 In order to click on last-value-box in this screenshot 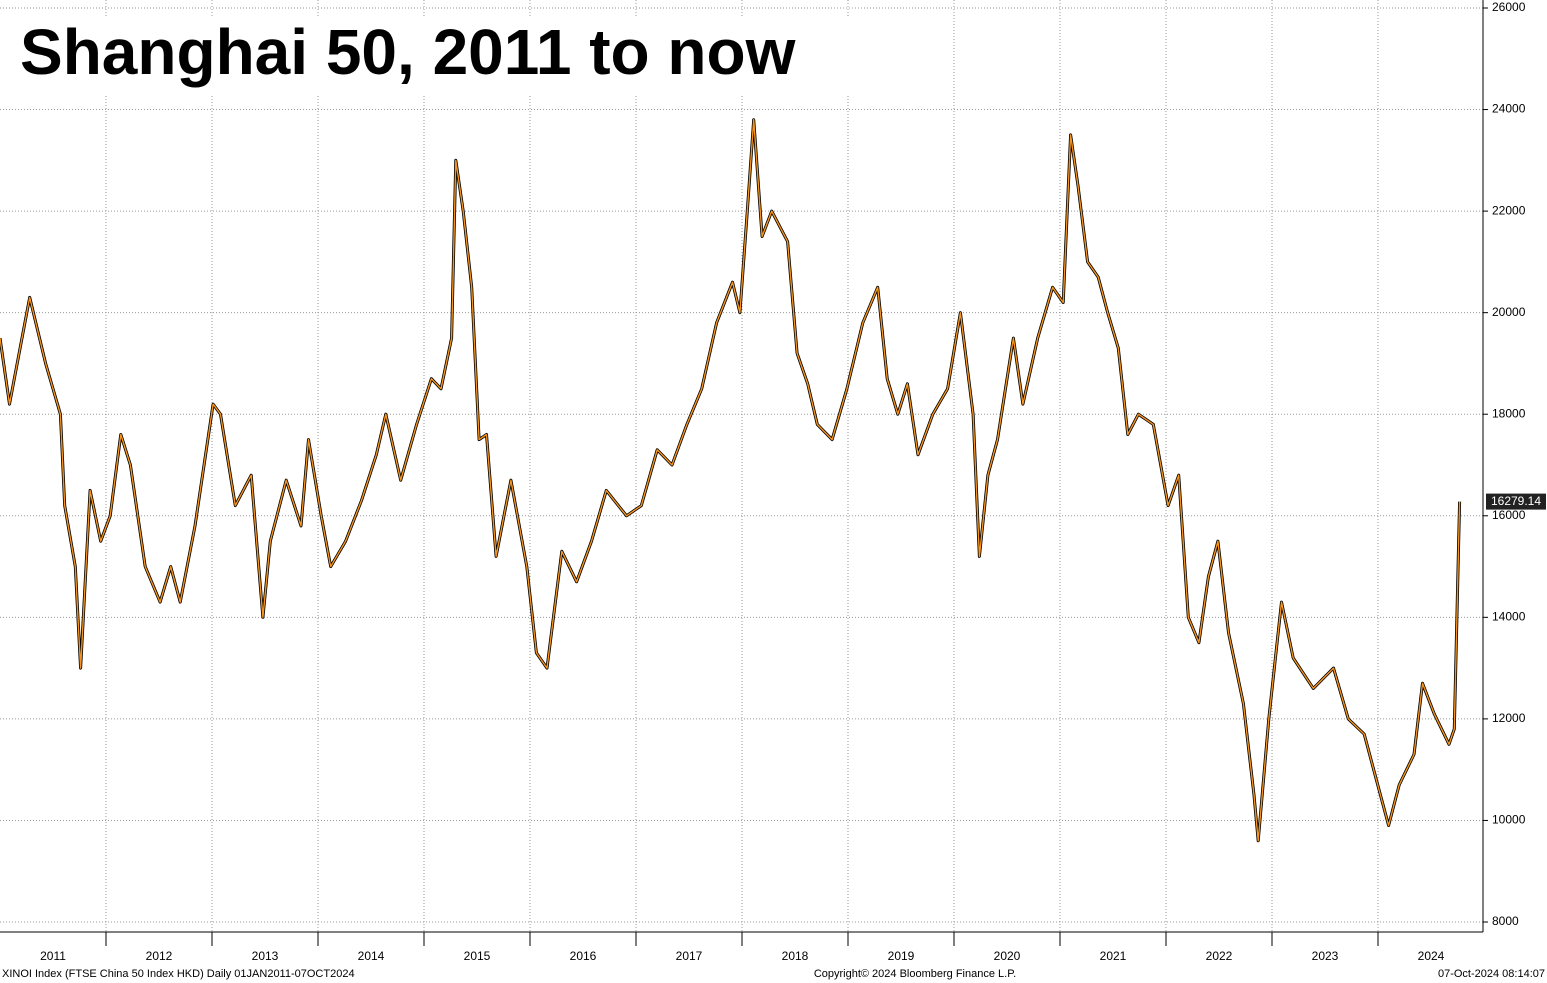, I will do `click(1516, 501)`.